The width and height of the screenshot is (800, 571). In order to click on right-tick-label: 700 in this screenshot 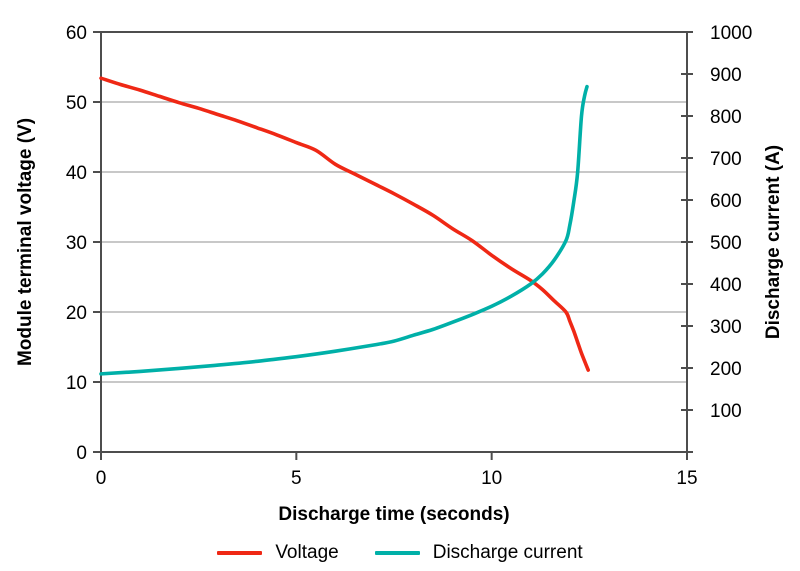, I will do `click(726, 159)`.